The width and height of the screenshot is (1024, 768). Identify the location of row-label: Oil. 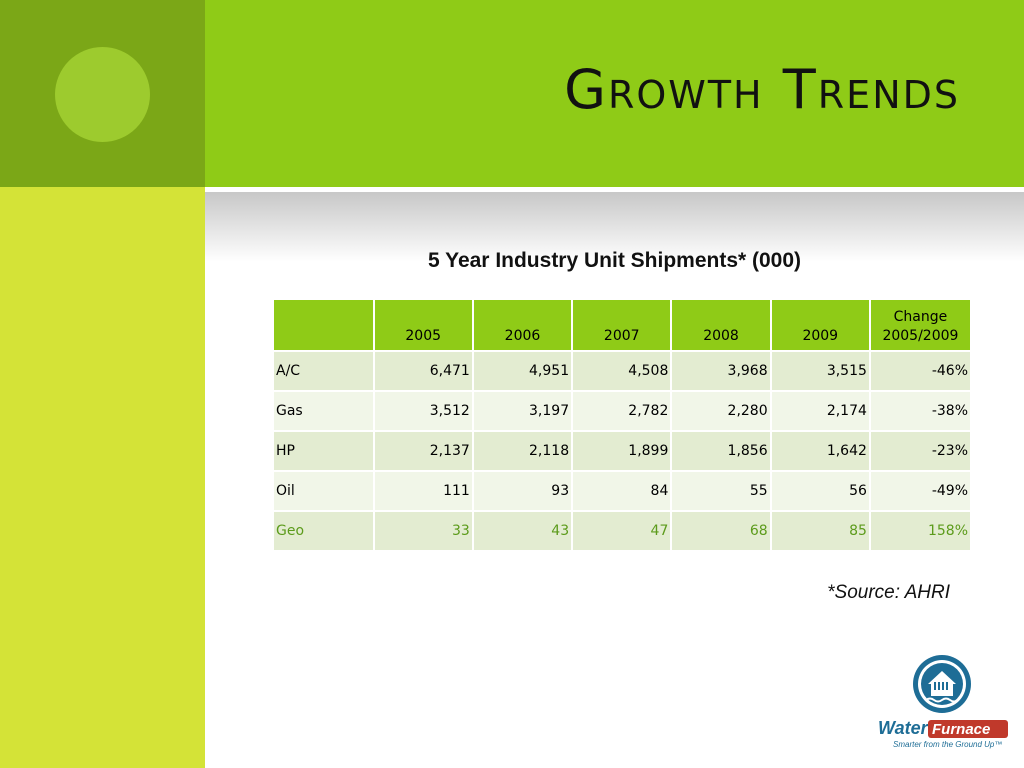
(323, 491).